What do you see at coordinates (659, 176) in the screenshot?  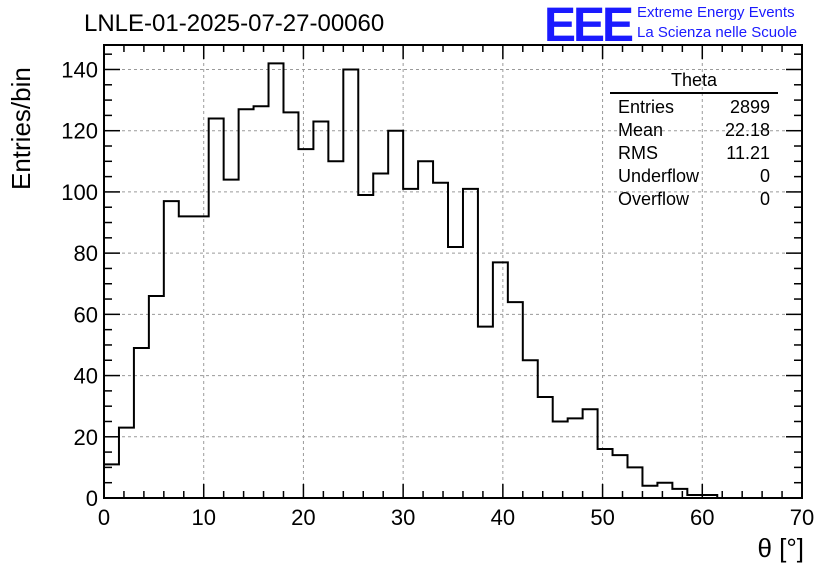 I see `stats-label: Underflow` at bounding box center [659, 176].